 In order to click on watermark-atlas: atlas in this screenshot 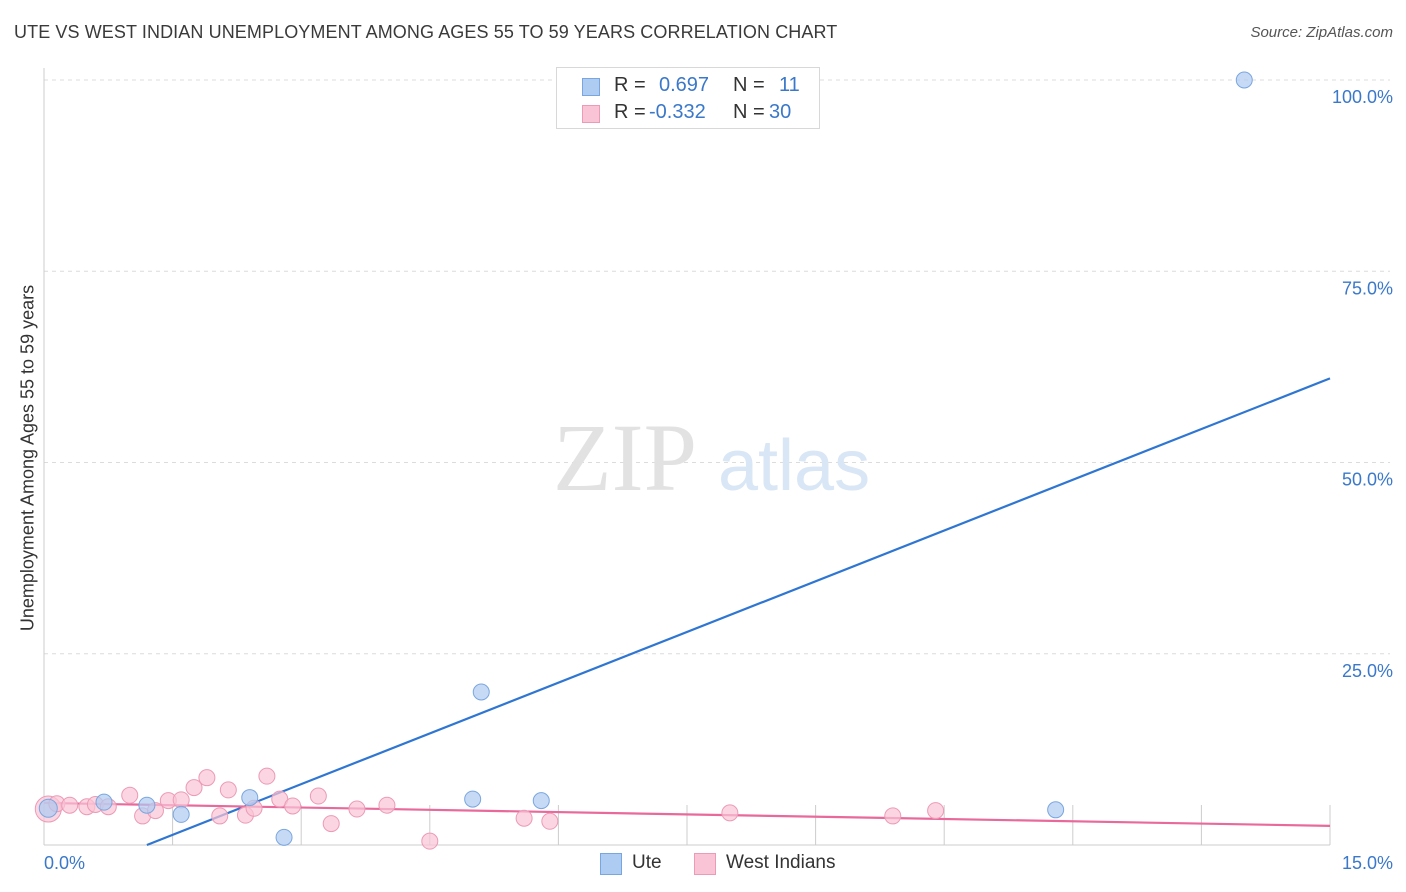, I will do `click(794, 466)`.